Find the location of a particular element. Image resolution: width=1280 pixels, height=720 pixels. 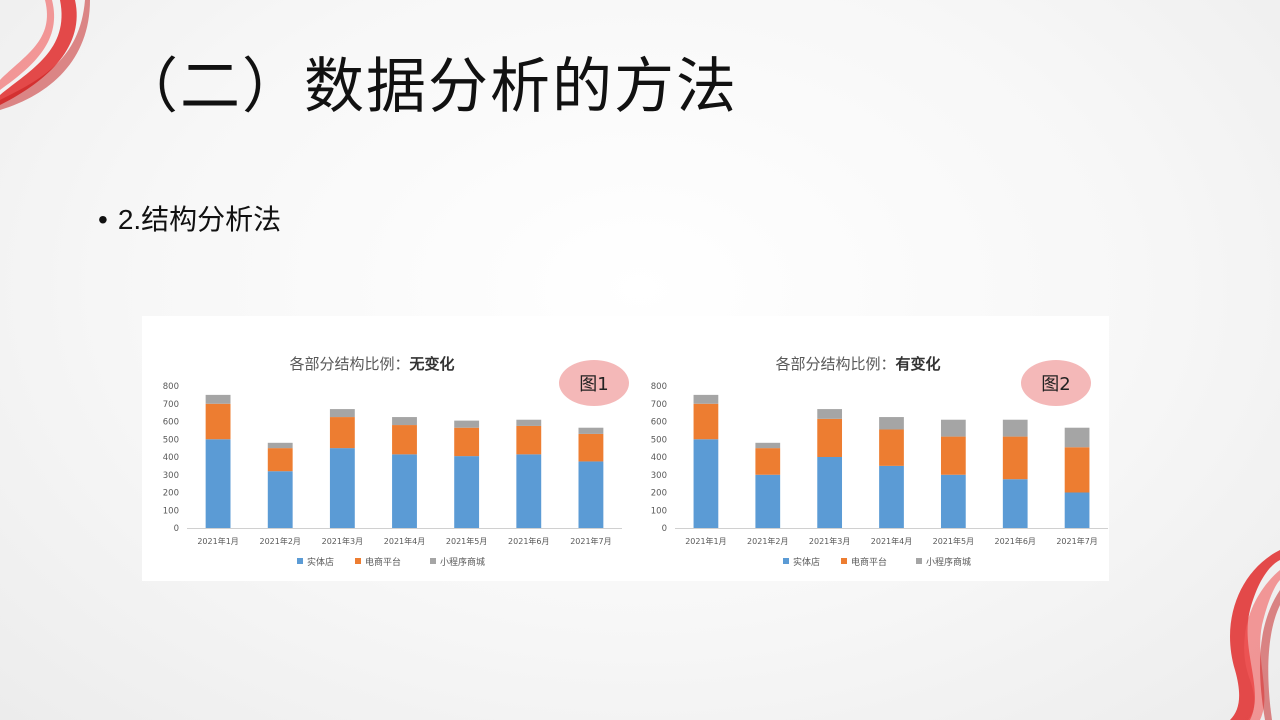

badge-label: 图2 is located at coordinates (1055, 384).